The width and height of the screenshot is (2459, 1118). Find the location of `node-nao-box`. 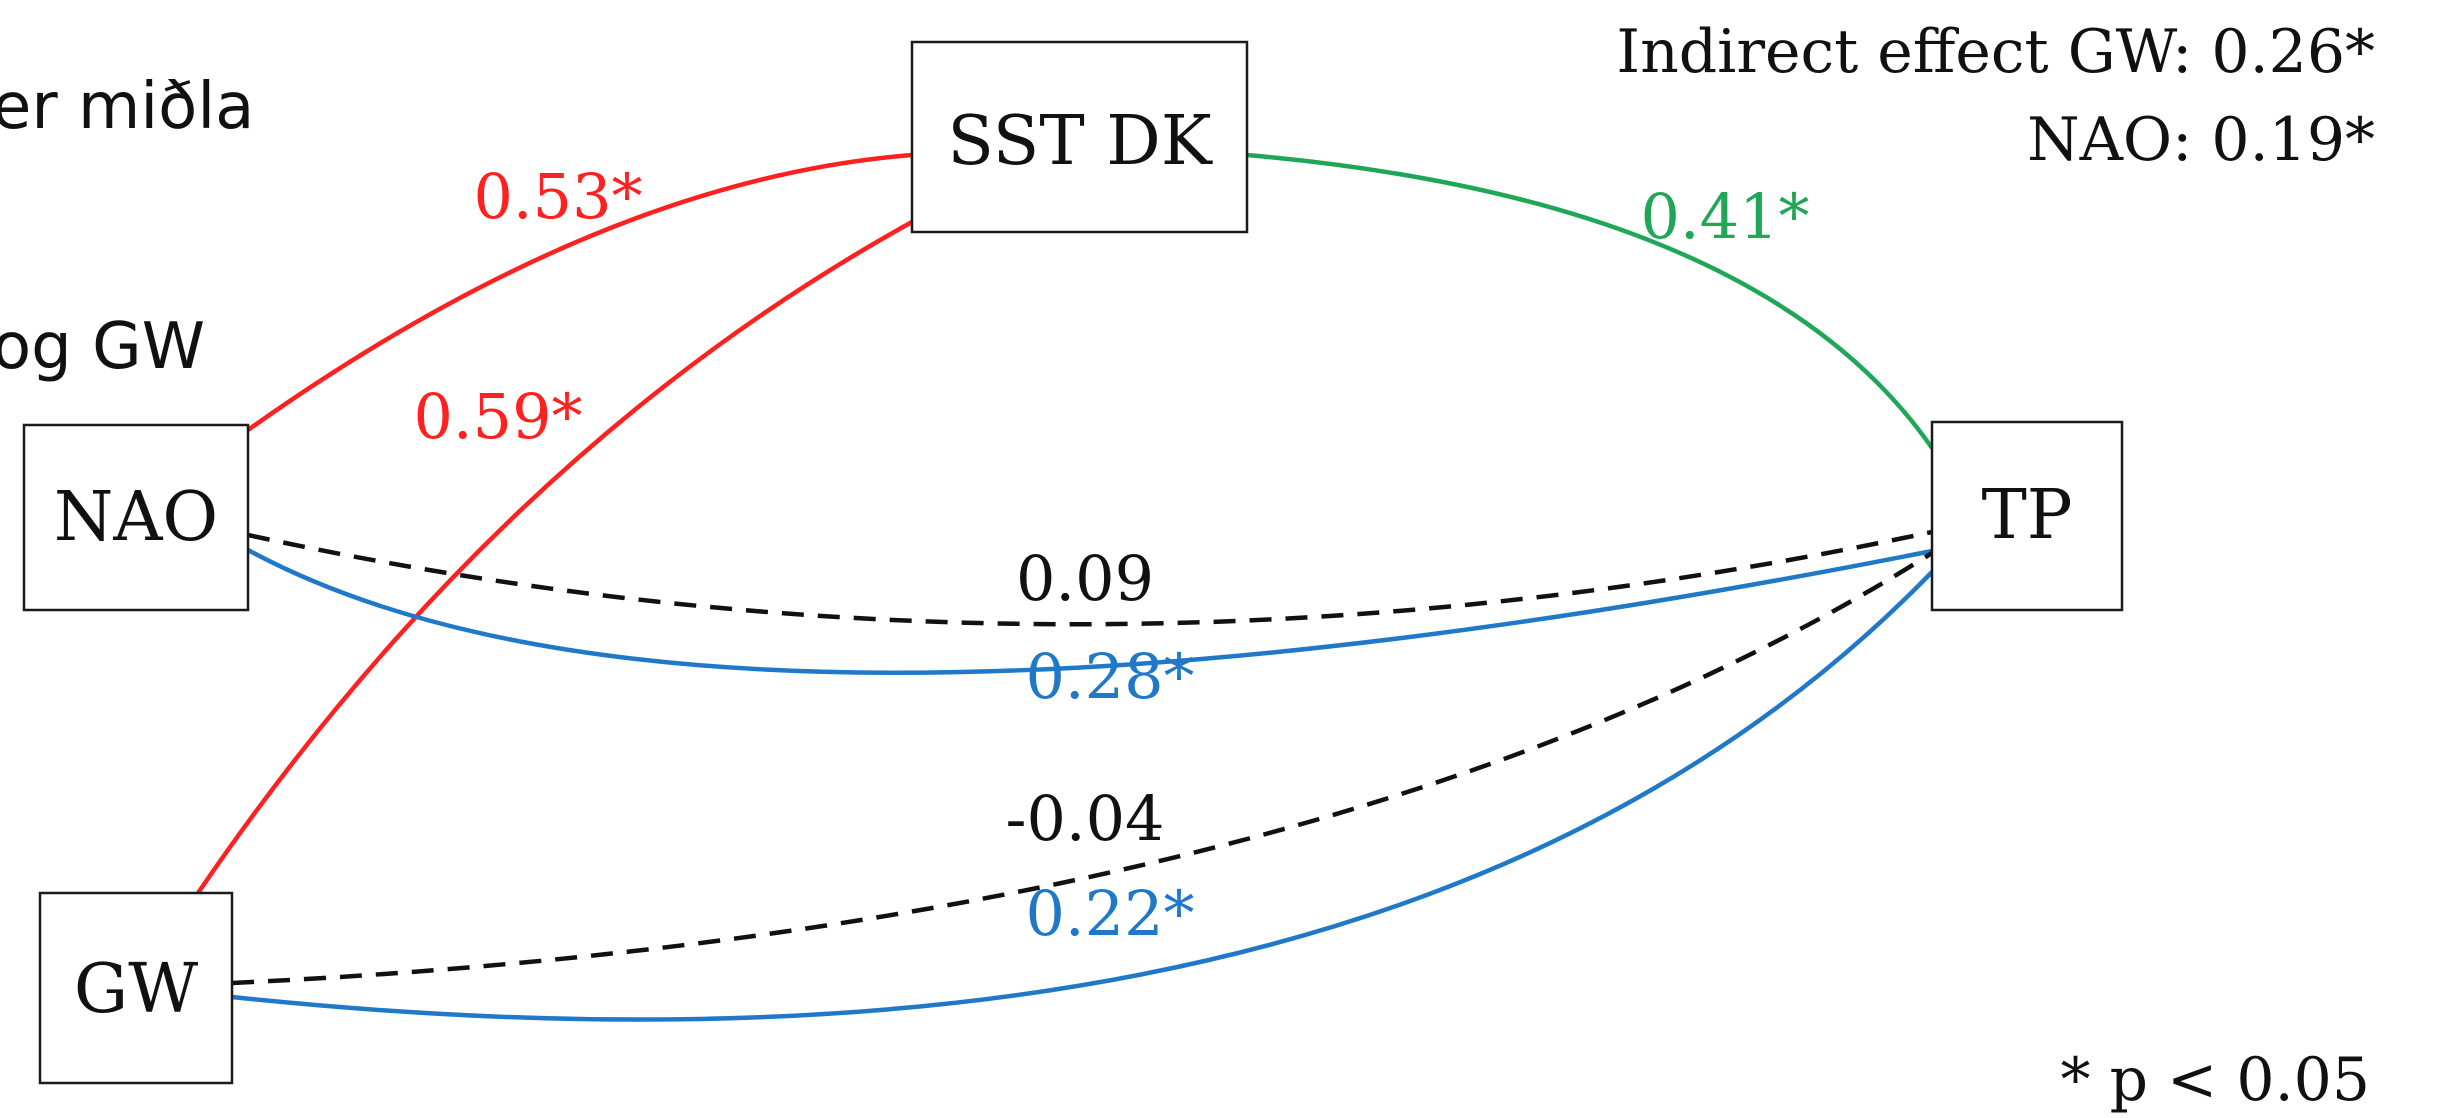

node-nao-box is located at coordinates (136, 517).